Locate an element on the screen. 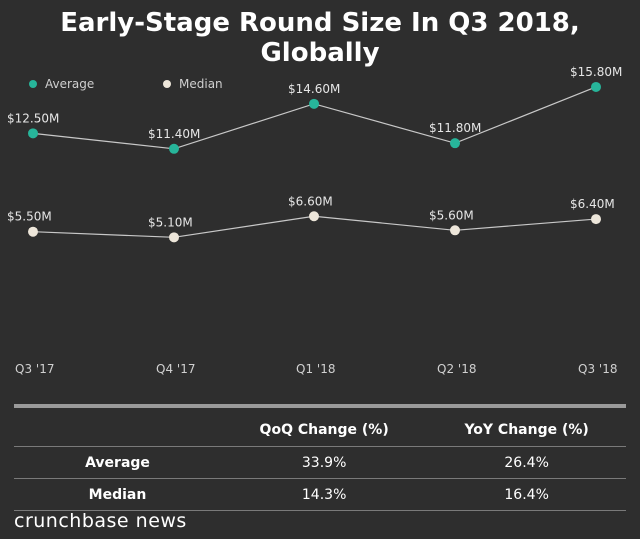 The height and width of the screenshot is (539, 640). data-label-average: $14.60M is located at coordinates (314, 89).